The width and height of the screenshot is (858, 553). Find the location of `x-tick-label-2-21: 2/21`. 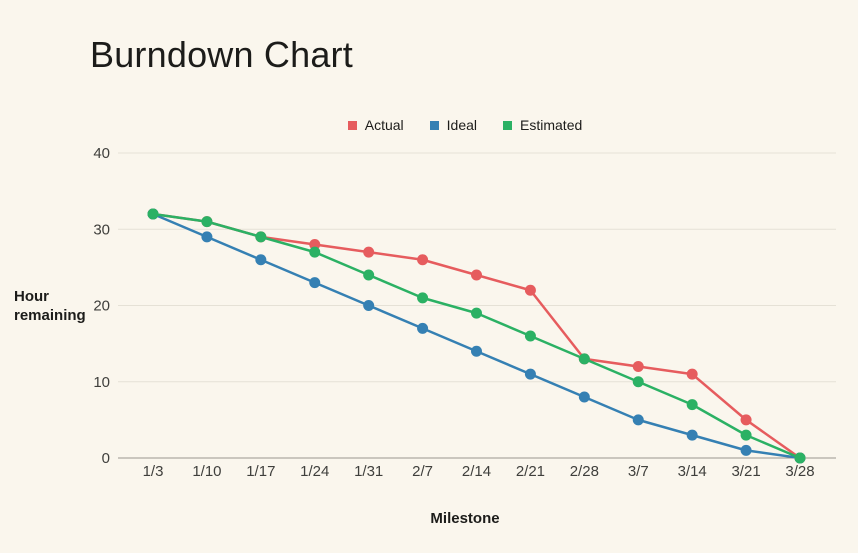

x-tick-label-2-21: 2/21 is located at coordinates (530, 471).